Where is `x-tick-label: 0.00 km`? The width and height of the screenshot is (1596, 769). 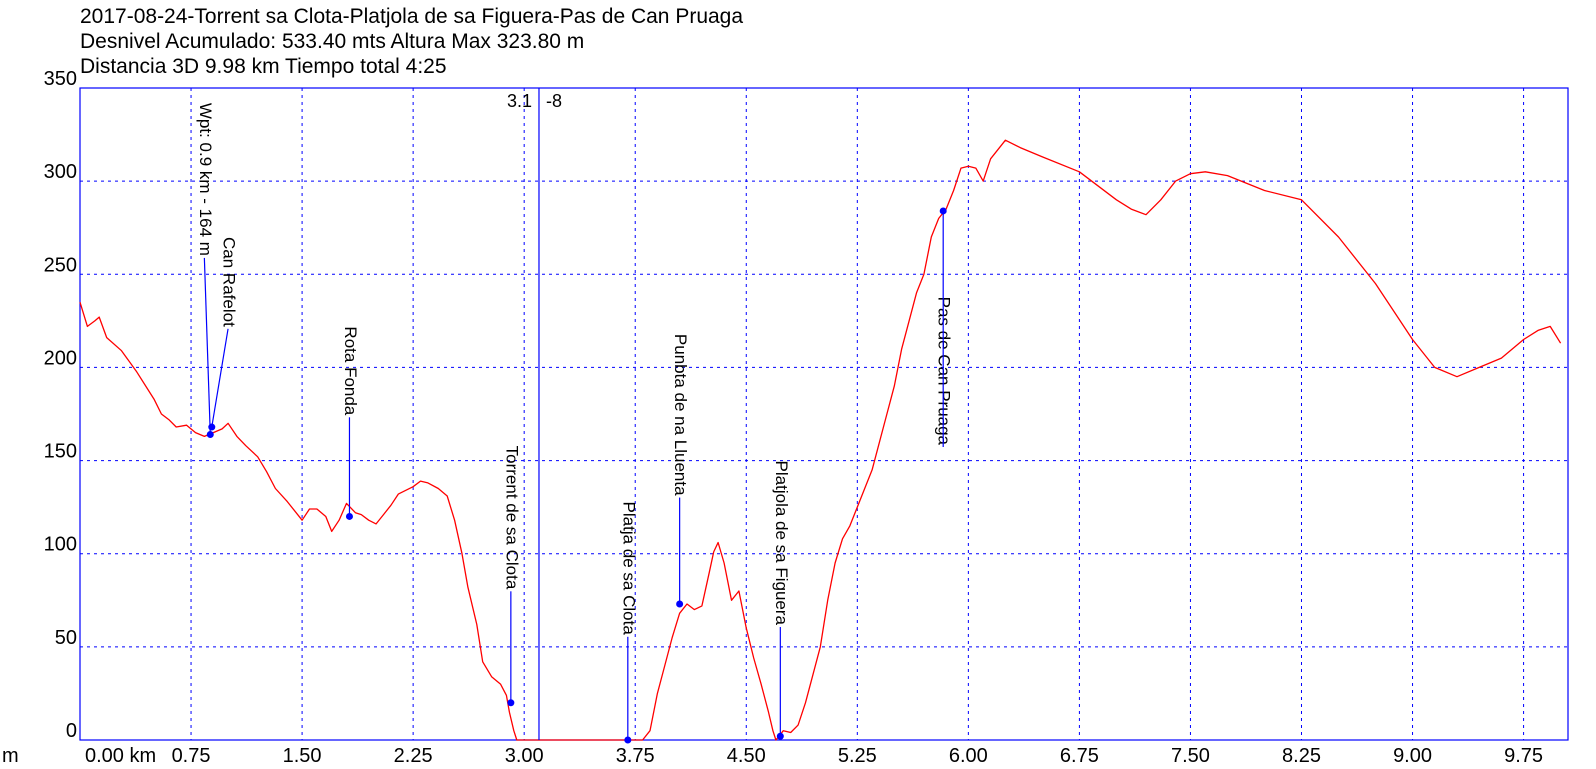 x-tick-label: 0.00 km is located at coordinates (120, 756).